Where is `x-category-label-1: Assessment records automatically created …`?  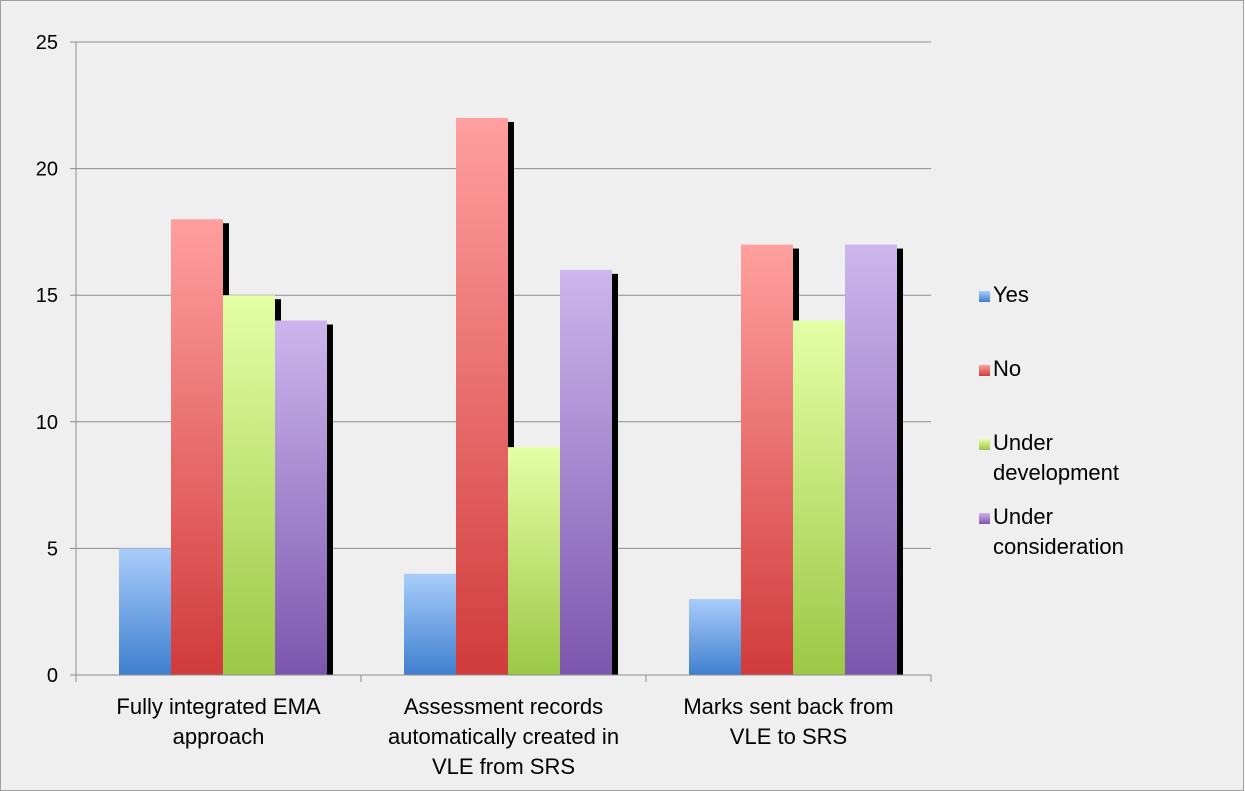
x-category-label-1: Assessment records automatically created … is located at coordinates (503, 736).